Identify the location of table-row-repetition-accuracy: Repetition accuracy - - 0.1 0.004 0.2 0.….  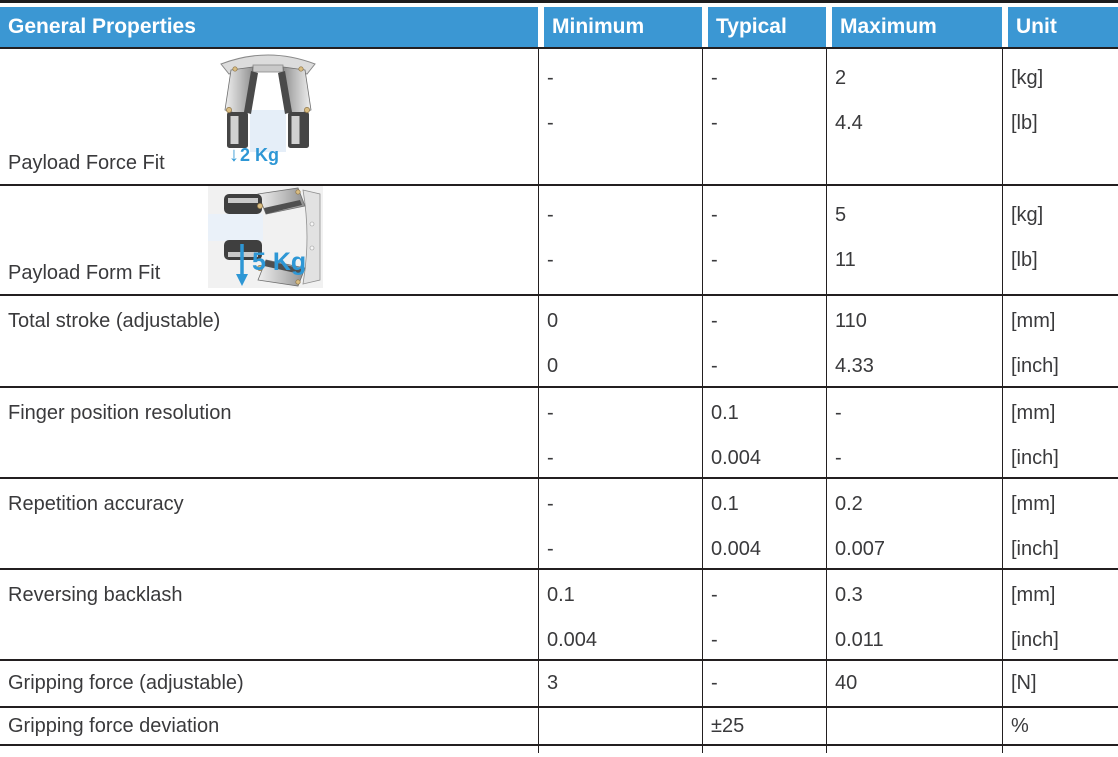
(559, 522).